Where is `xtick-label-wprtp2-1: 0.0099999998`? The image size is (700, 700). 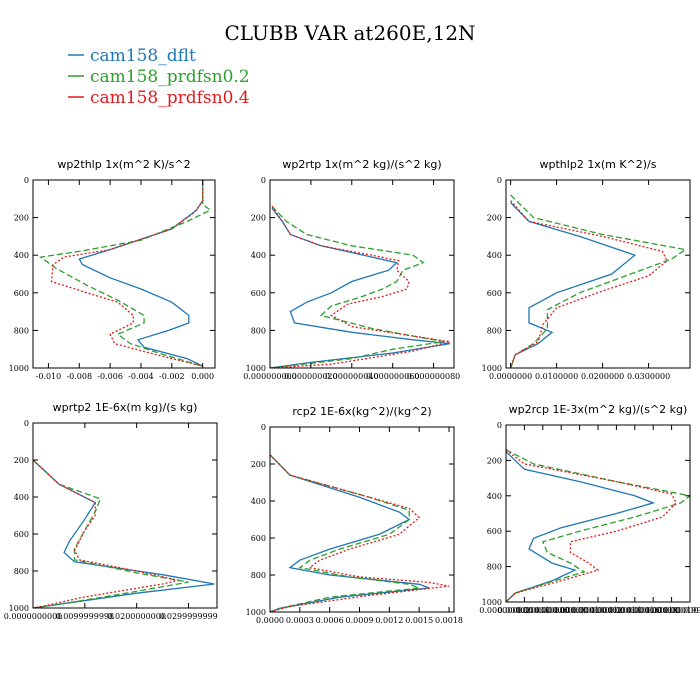 xtick-label-wprtp2-1: 0.0099999998 is located at coordinates (85, 616).